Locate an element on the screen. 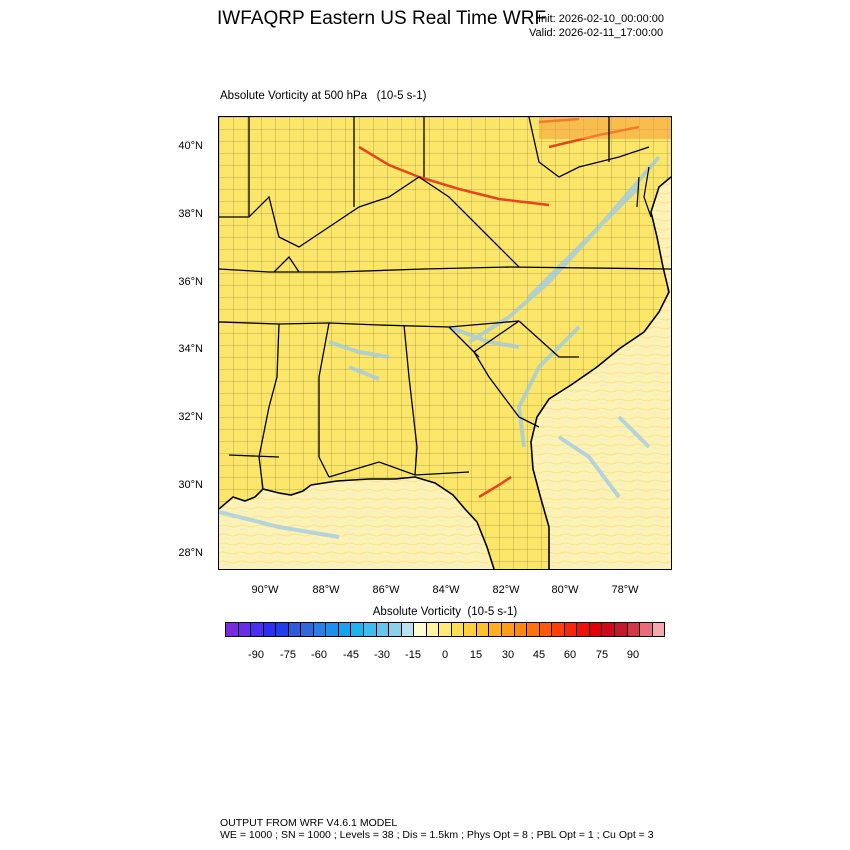 Image resolution: width=850 pixels, height=850 pixels. colorbar-label: -60 is located at coordinates (319, 655).